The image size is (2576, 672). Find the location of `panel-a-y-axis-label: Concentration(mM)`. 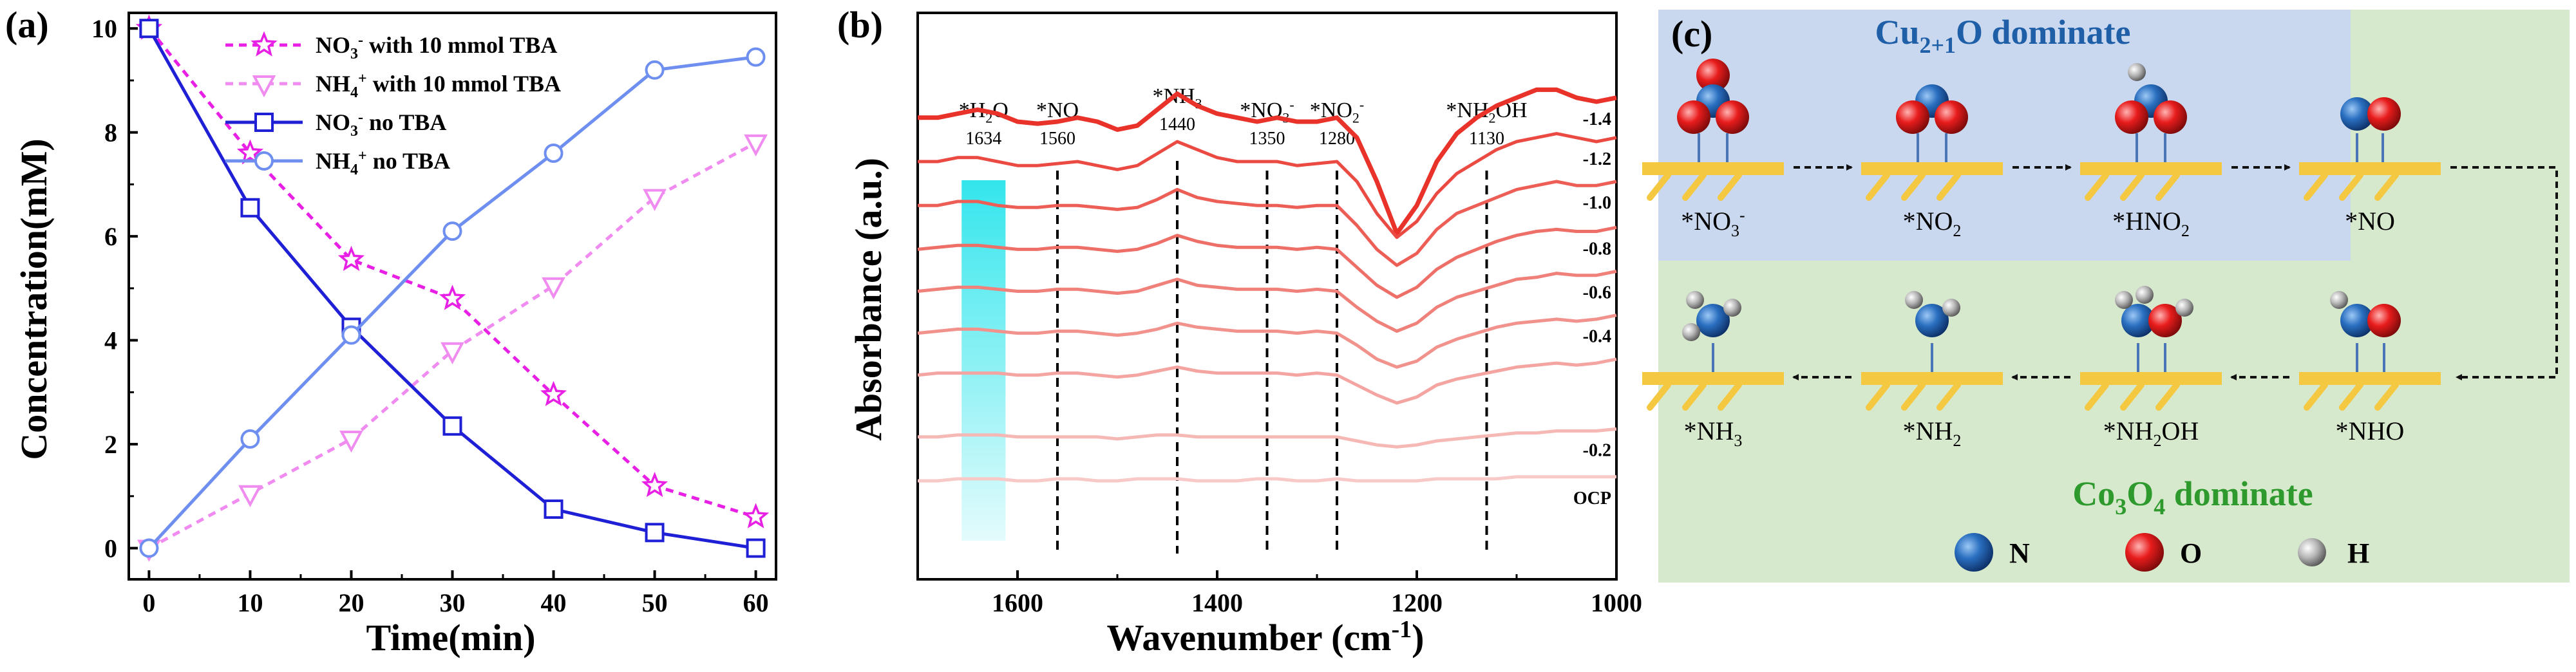

panel-a-y-axis-label: Concentration(mM) is located at coordinates (34, 299).